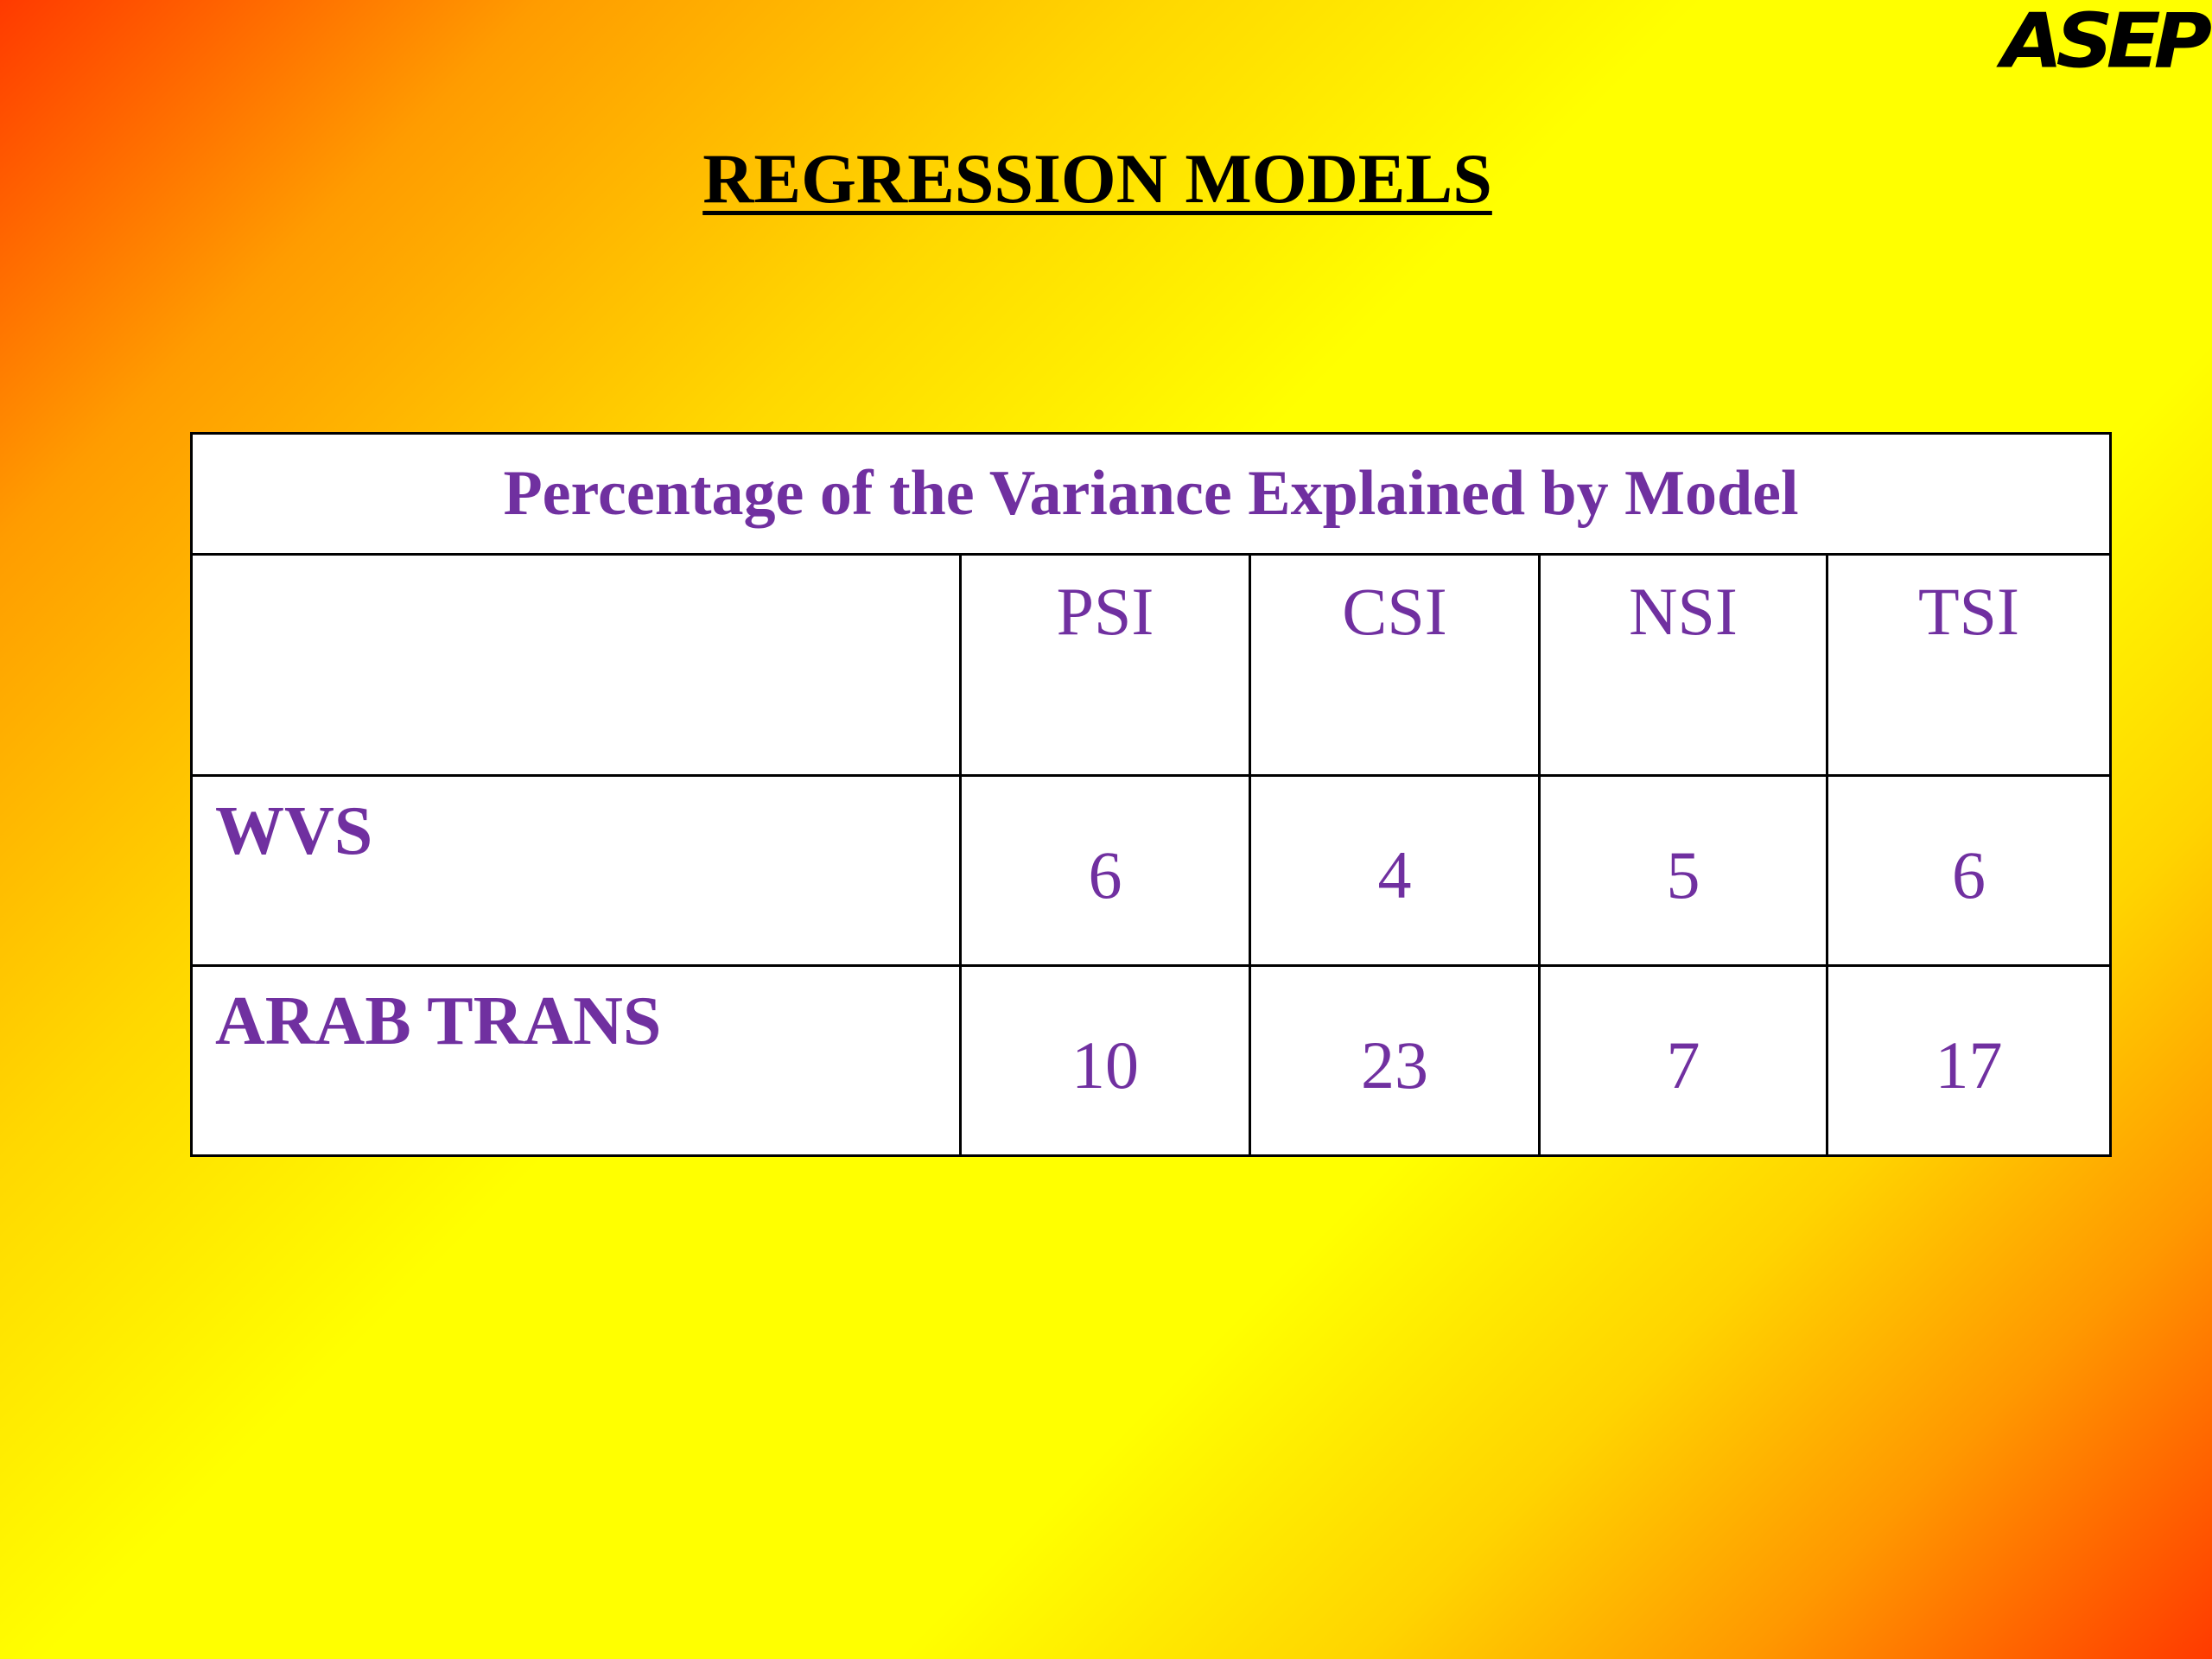 This screenshot has width=2212, height=1659. Describe the element at coordinates (1969, 1060) in the screenshot. I see `cell: 17` at that location.